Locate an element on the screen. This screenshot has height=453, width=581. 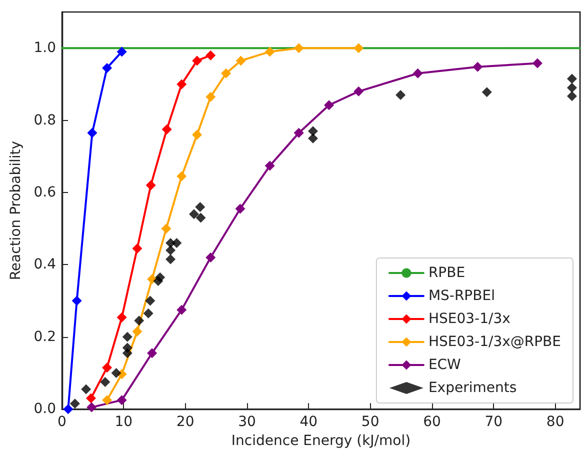
y-tick-label: 0.0 is located at coordinates (45, 409).